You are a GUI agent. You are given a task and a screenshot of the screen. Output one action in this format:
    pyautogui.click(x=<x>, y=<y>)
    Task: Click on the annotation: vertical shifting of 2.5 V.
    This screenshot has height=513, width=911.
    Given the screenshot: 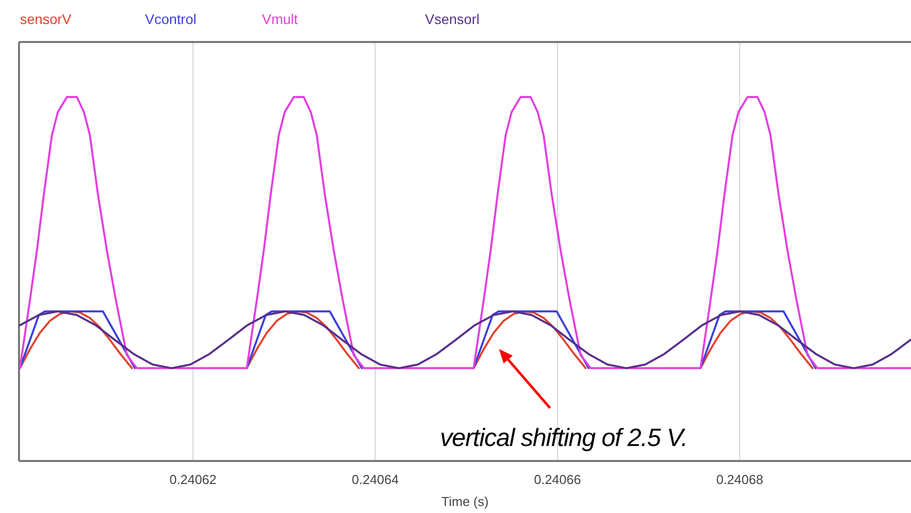 What is the action you would take?
    pyautogui.click(x=564, y=438)
    